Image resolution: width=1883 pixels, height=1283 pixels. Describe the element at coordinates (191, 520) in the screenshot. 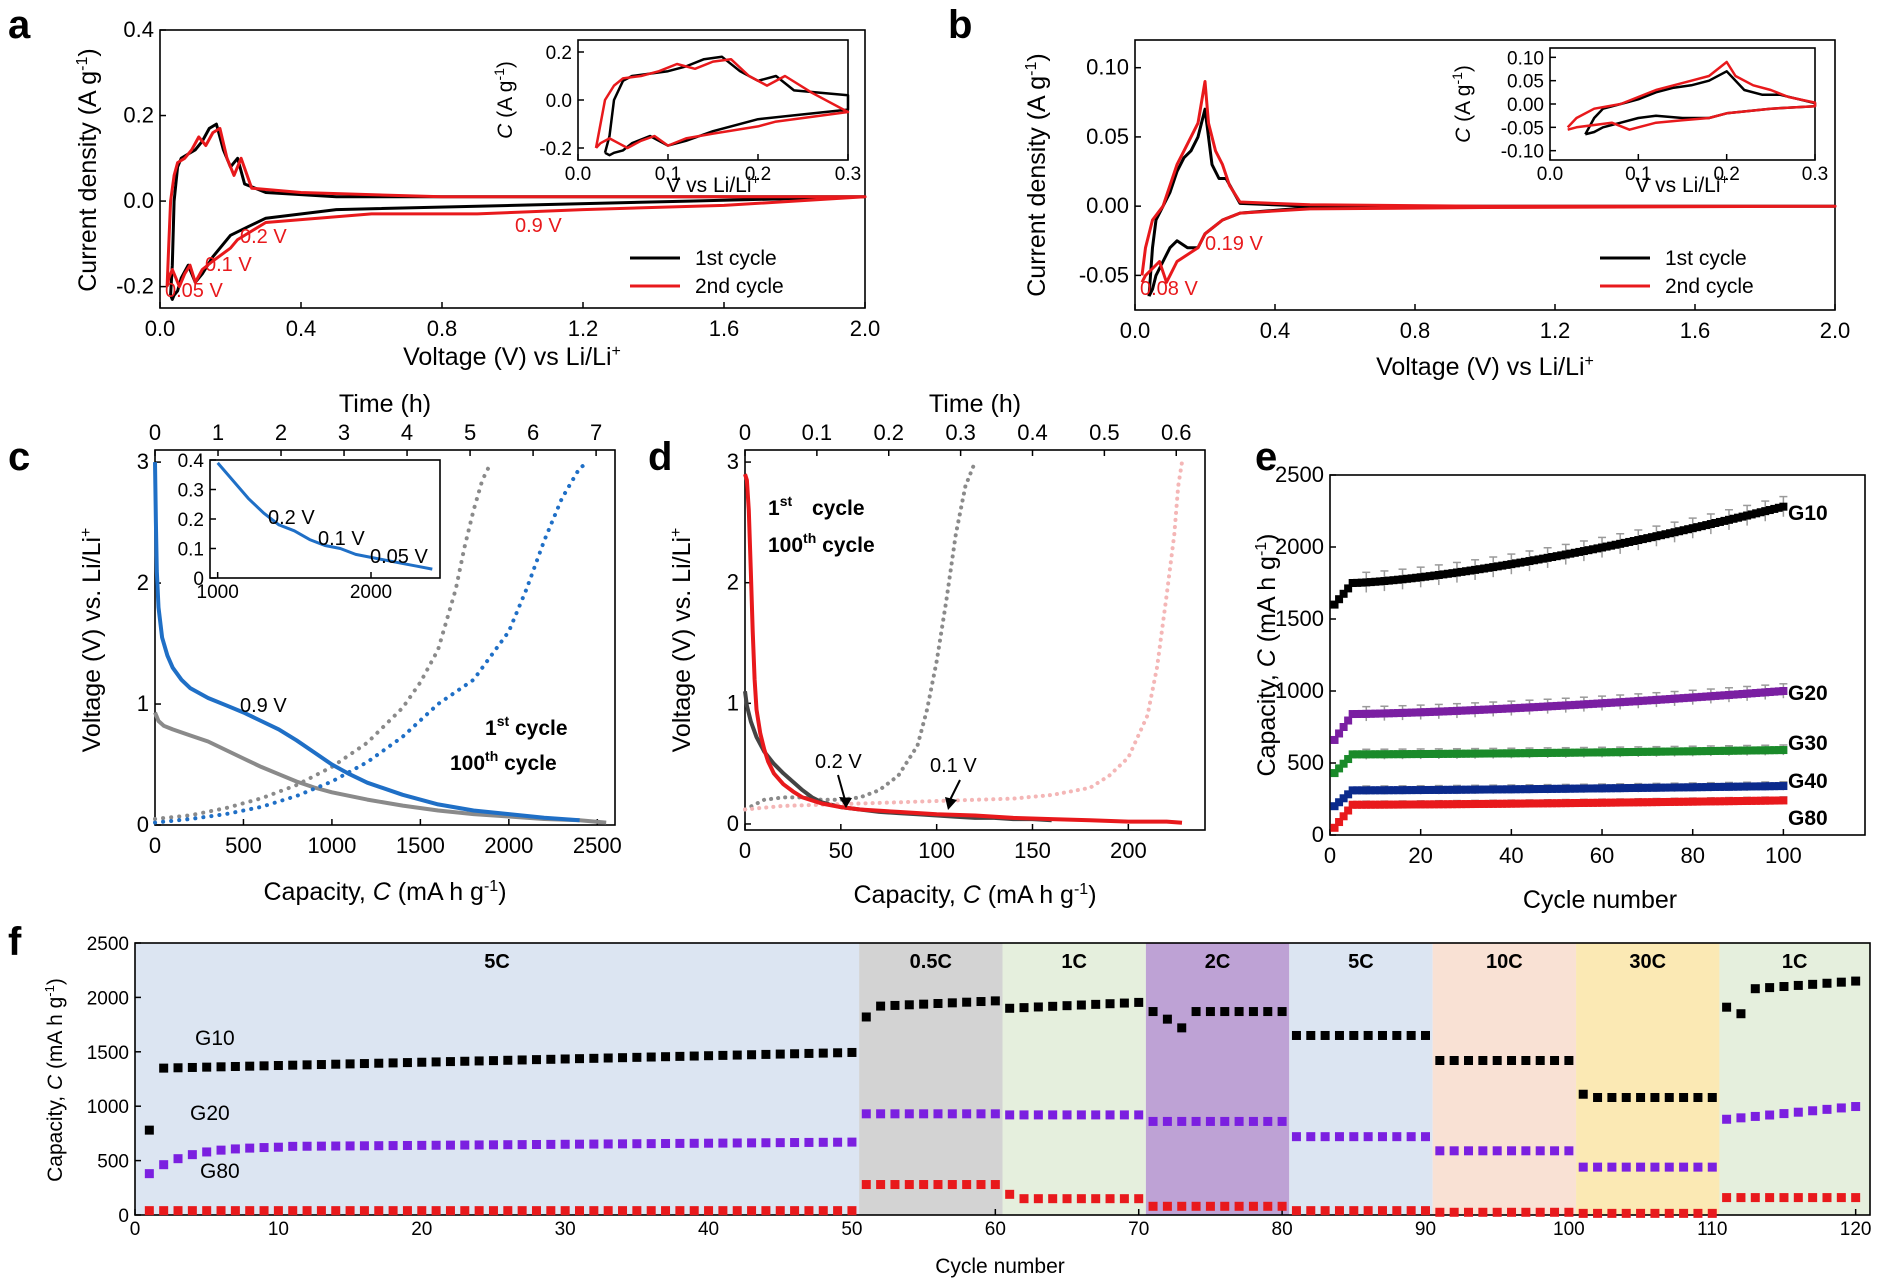

I see `y-tick-label-c-inset-2: 0.2` at that location.